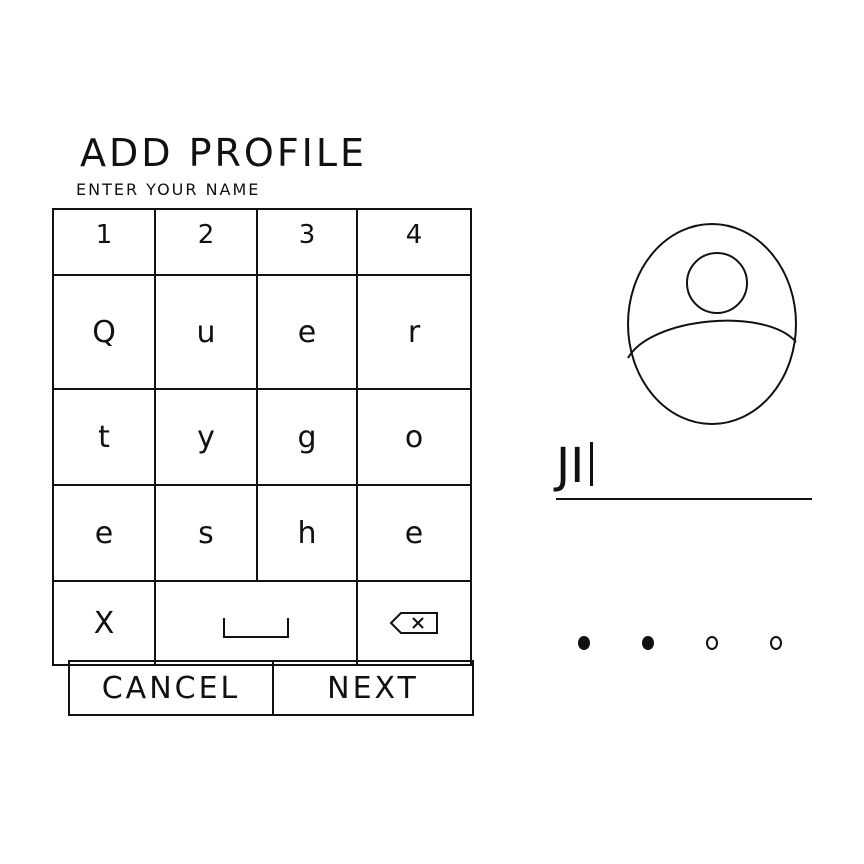  What do you see at coordinates (207, 534) in the screenshot?
I see `key-s: s` at bounding box center [207, 534].